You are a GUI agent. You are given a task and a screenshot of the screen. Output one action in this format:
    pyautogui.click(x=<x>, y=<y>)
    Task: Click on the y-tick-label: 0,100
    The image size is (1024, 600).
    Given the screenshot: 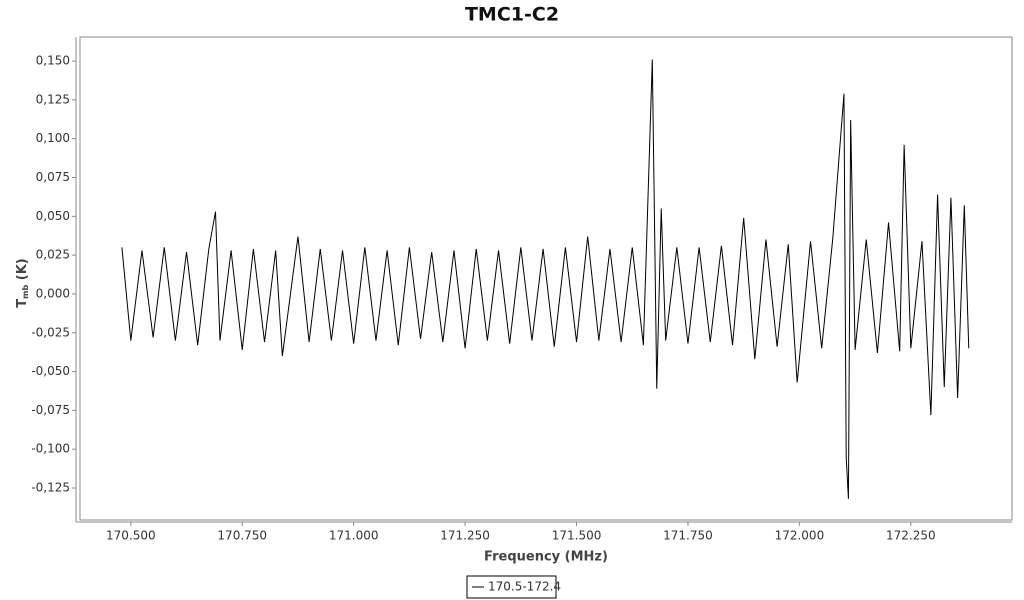 What is the action you would take?
    pyautogui.click(x=53, y=138)
    